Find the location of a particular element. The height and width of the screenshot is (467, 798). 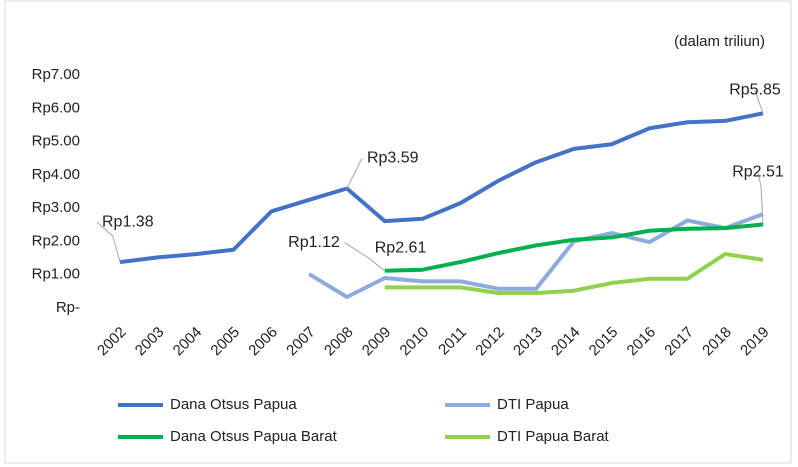

y-tick-label: Rp5.00 is located at coordinates (56, 141).